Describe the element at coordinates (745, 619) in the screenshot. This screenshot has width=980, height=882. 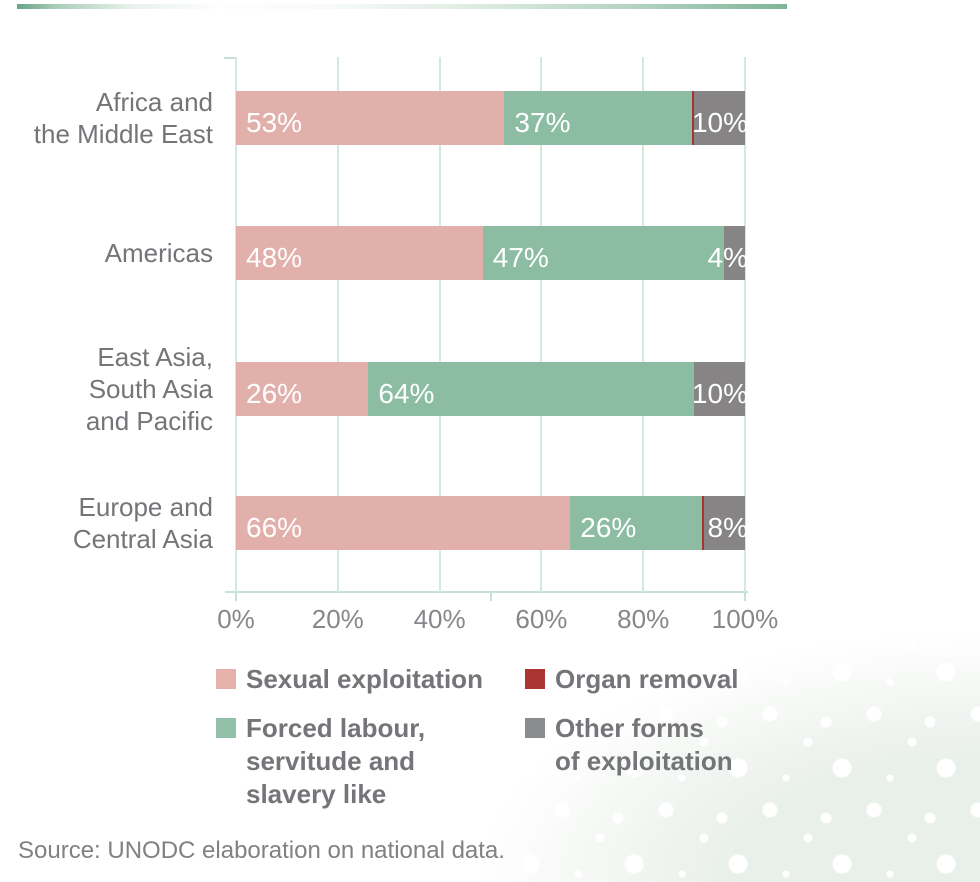
I see `x-axis-tick-label: 100%` at that location.